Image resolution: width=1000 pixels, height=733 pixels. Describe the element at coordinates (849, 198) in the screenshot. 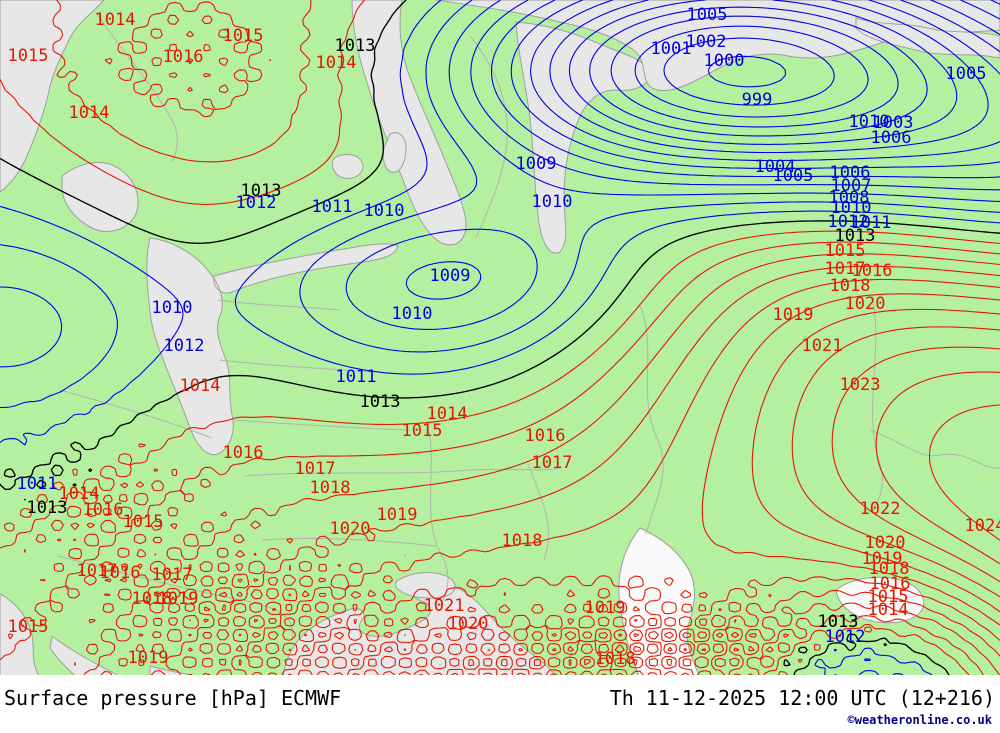

I see `isobar-label: 1008` at that location.